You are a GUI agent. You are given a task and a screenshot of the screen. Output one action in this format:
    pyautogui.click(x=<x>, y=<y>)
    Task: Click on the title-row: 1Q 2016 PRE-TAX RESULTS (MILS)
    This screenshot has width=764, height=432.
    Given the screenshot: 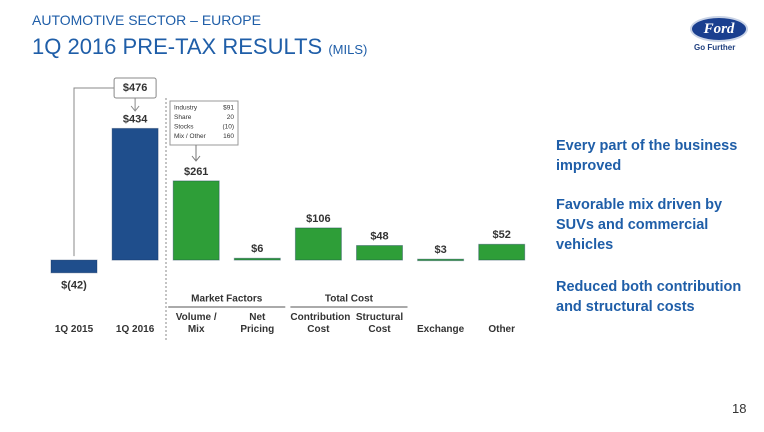 What is the action you would take?
    pyautogui.click(x=199, y=47)
    